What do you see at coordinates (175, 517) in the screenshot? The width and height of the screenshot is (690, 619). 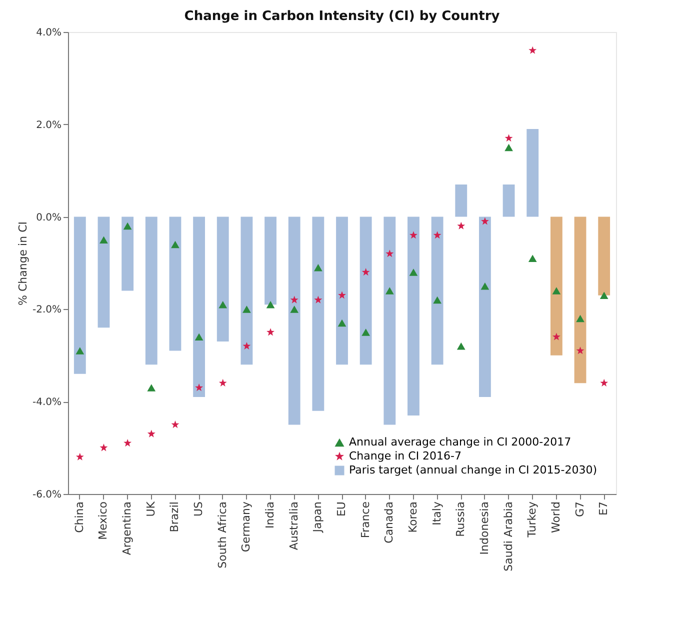 I see `x-tick-label: Brazil` at bounding box center [175, 517].